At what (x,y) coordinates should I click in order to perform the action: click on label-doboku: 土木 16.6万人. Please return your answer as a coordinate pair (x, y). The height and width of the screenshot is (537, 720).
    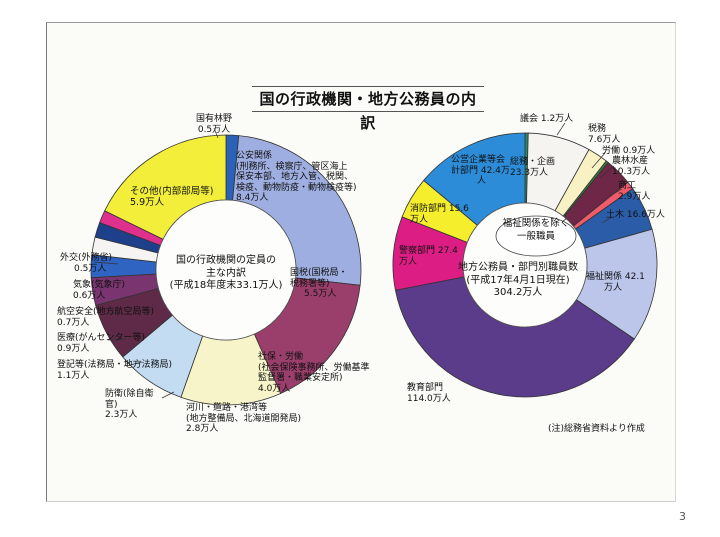
    Looking at the image, I should click on (635, 215).